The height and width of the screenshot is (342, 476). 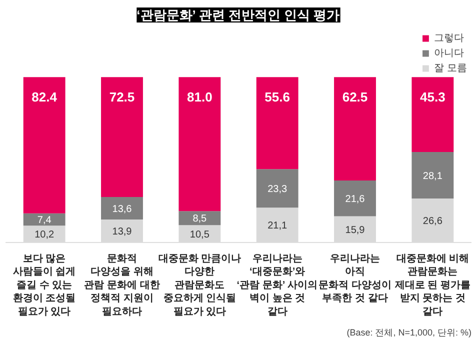 What do you see at coordinates (45, 96) in the screenshot?
I see `data-label: 82.4` at bounding box center [45, 96].